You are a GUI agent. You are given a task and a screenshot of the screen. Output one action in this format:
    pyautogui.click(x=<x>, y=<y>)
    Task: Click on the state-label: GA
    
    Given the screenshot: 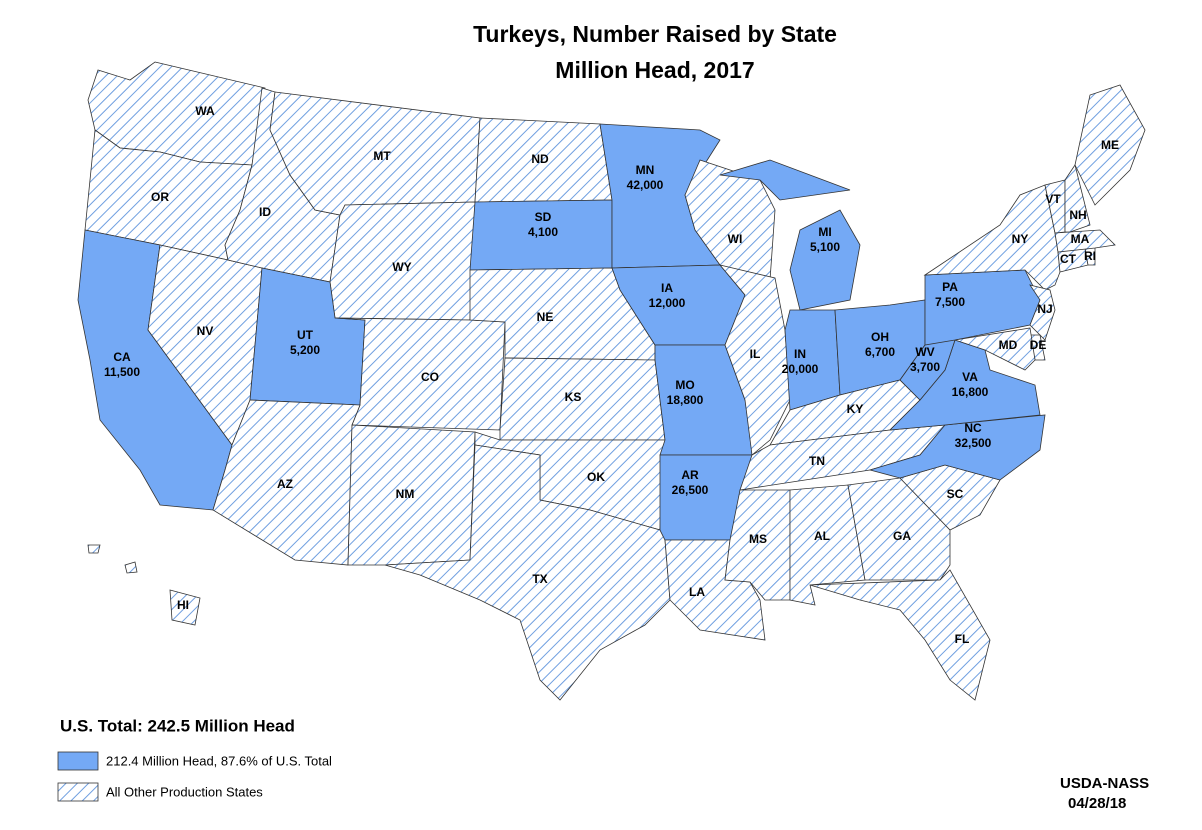 What is the action you would take?
    pyautogui.click(x=902, y=536)
    